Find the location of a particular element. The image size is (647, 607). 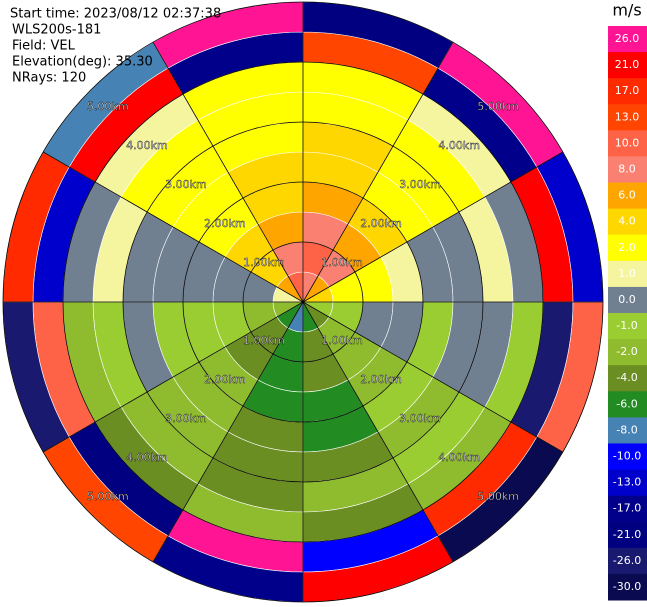

colorbar-label: 6.0 is located at coordinates (627, 195).